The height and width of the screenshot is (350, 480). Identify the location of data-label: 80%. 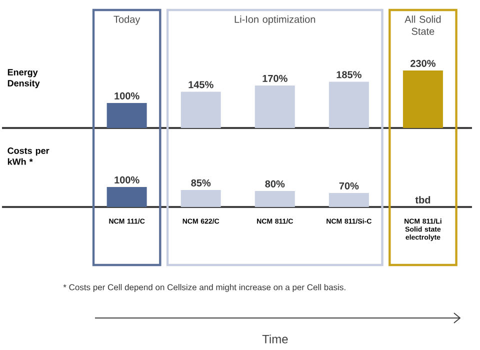
(275, 184).